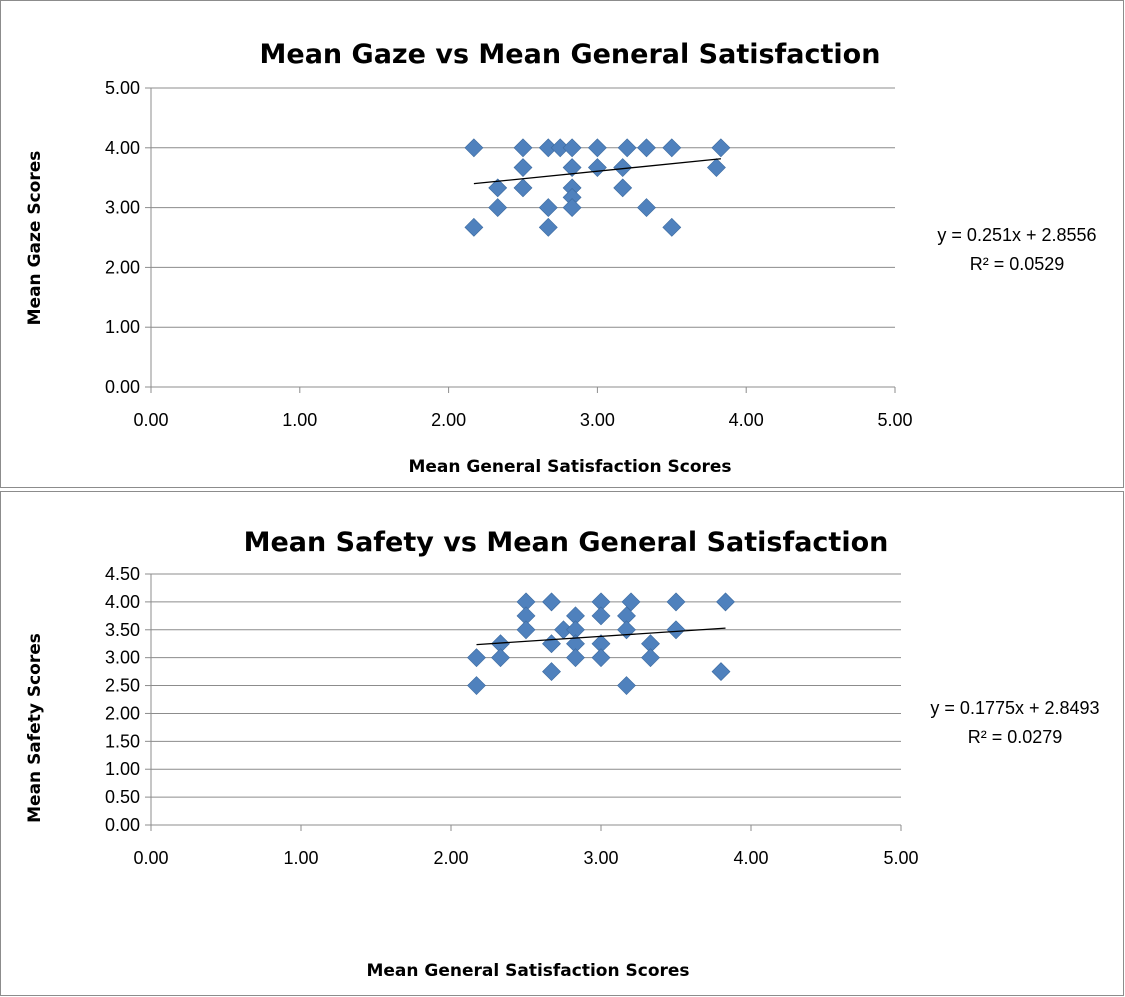  What do you see at coordinates (566, 542) in the screenshot?
I see `chart-title: Mean Safety vs Mean General Satisfaction` at bounding box center [566, 542].